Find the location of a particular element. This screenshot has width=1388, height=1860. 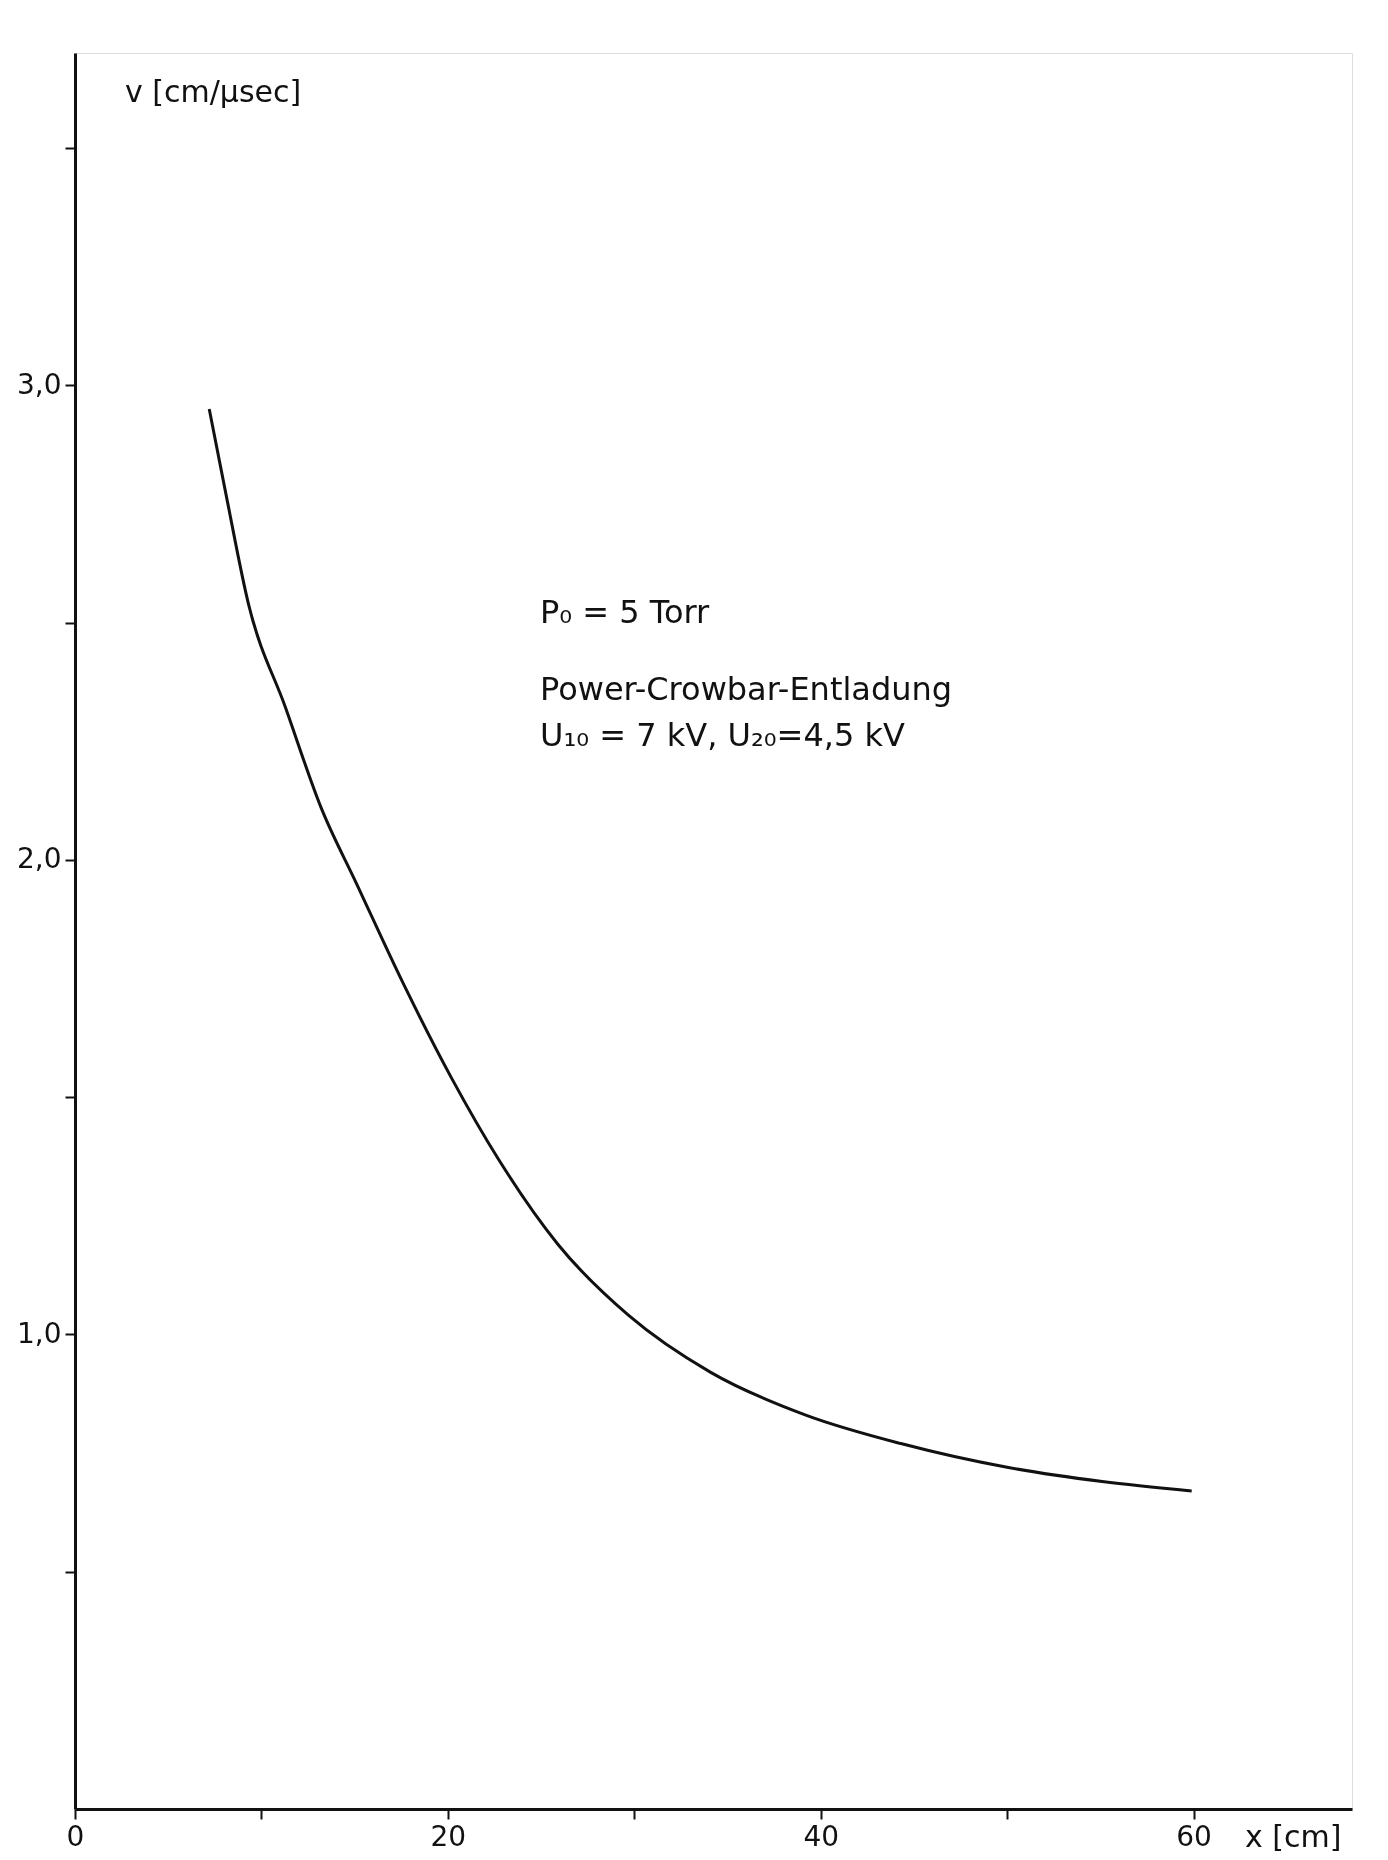

annotation: Power-Crowbar-Entladung is located at coordinates (746, 689).